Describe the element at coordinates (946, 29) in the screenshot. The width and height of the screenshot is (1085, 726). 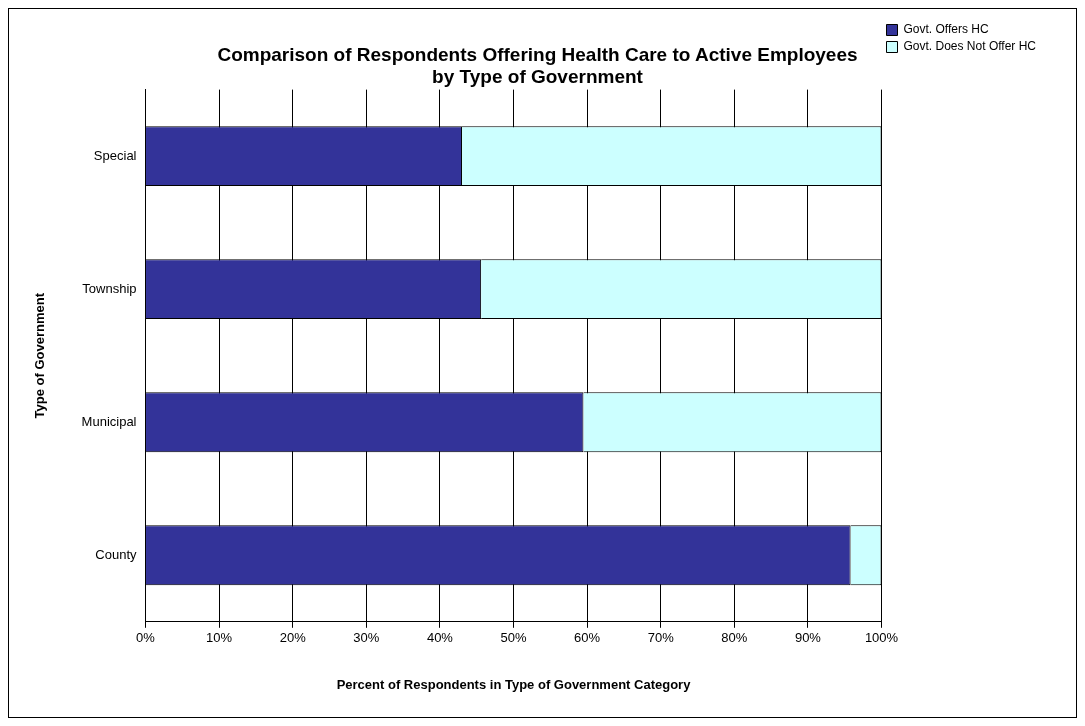
I see `legend-label: Govt. Offers HC` at that location.